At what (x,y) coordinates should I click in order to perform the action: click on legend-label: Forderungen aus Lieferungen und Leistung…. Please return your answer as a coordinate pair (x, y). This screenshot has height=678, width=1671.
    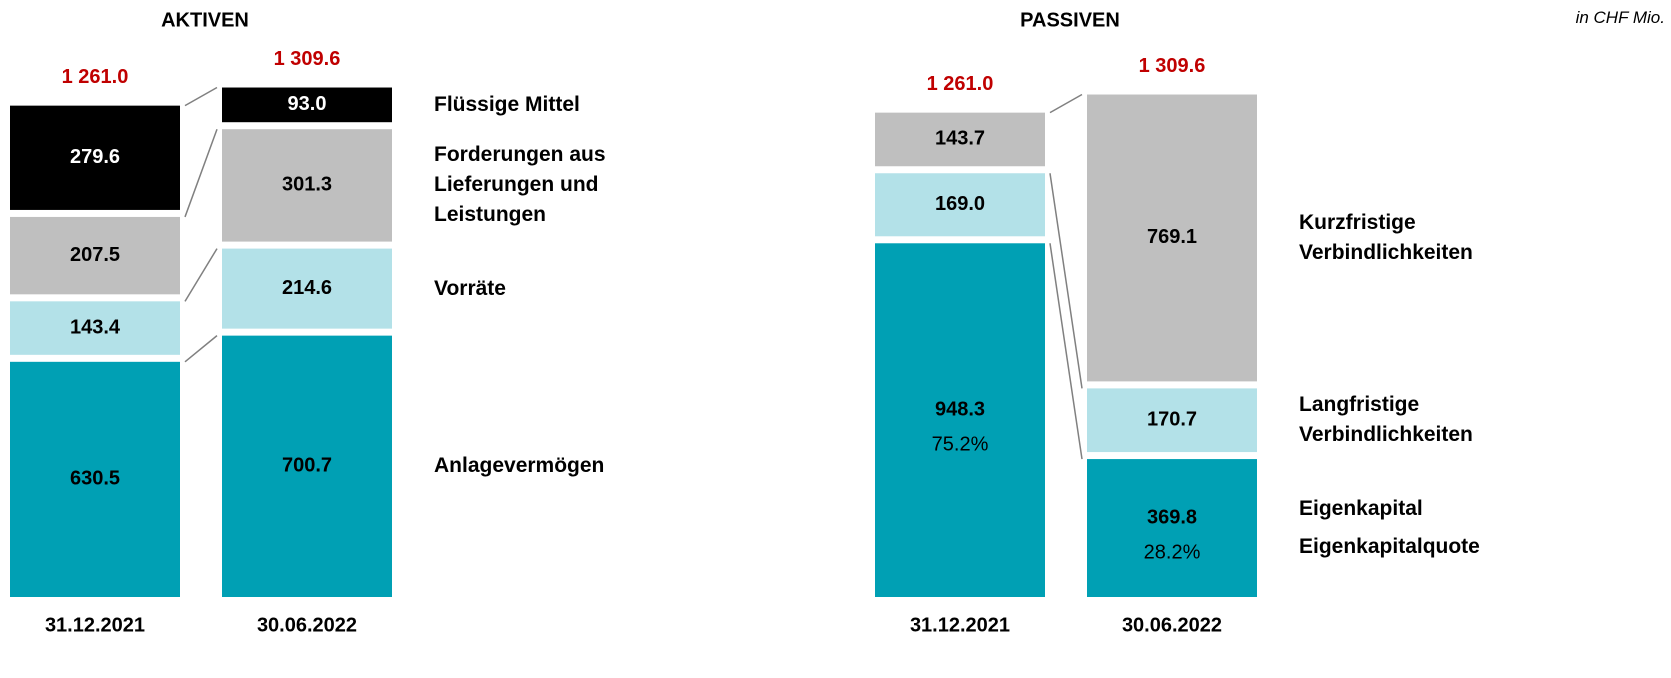
    Looking at the image, I should click on (520, 185).